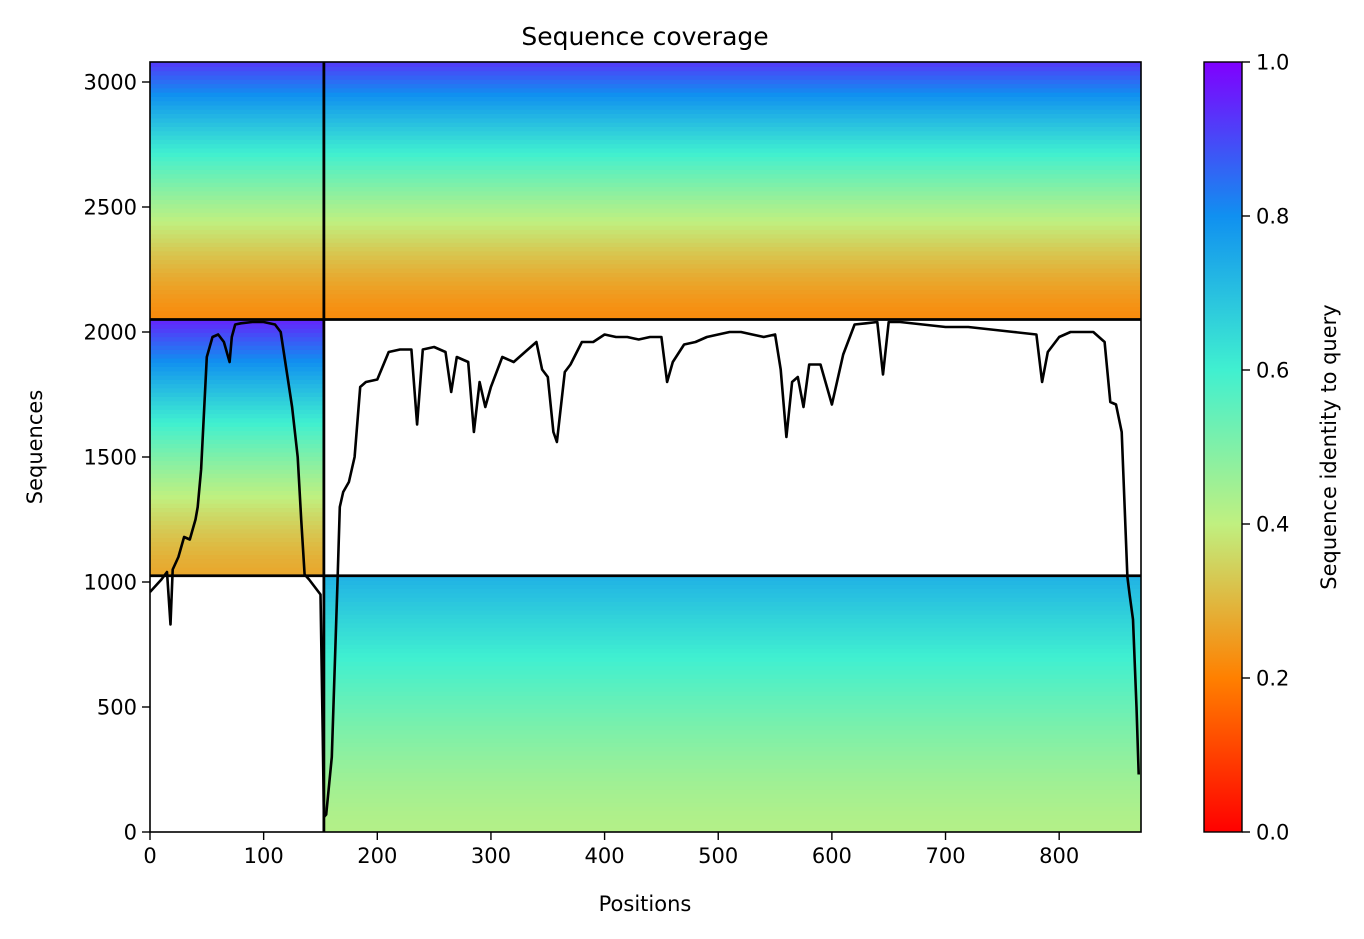 Image resolution: width=1364 pixels, height=939 pixels. I want to click on y-tick-label: 500, so click(117, 708).